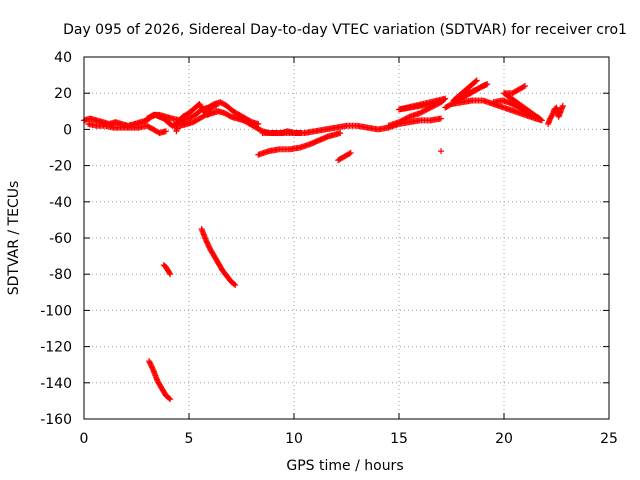  I want to click on series-segment-12h, so click(344, 156).